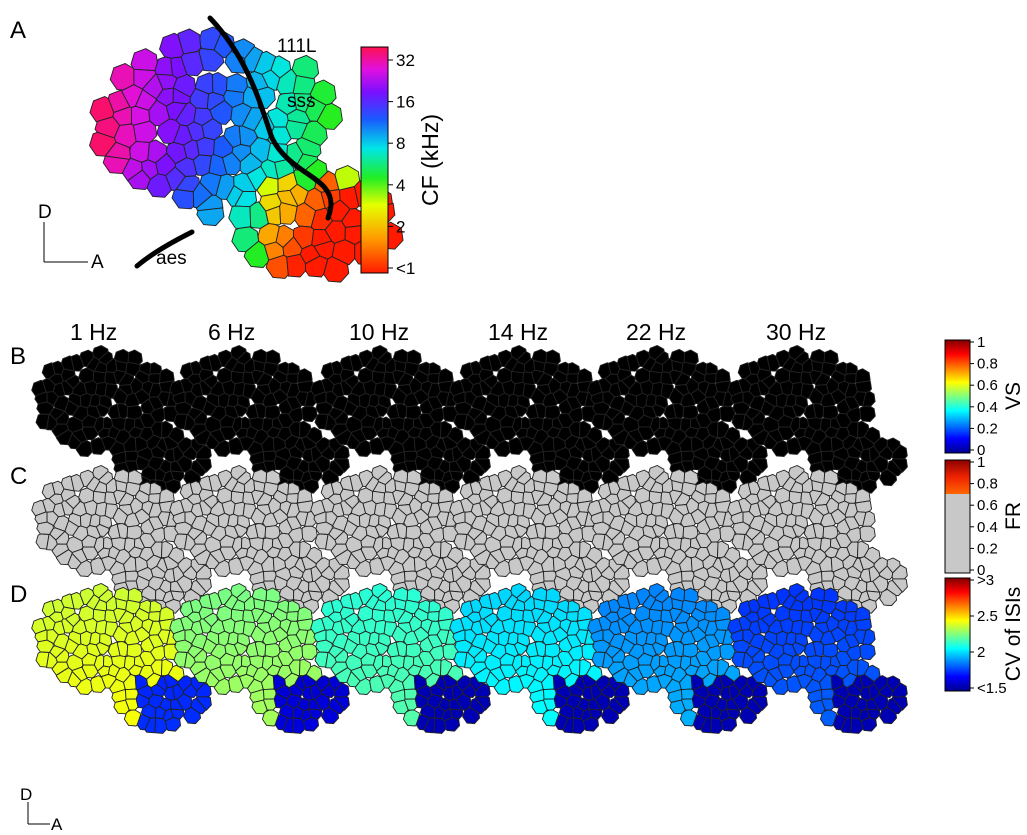  I want to click on panel-a: A 111L sss aes D A 32 16 8 4 2 <1 CF (kHz), so click(226, 149).